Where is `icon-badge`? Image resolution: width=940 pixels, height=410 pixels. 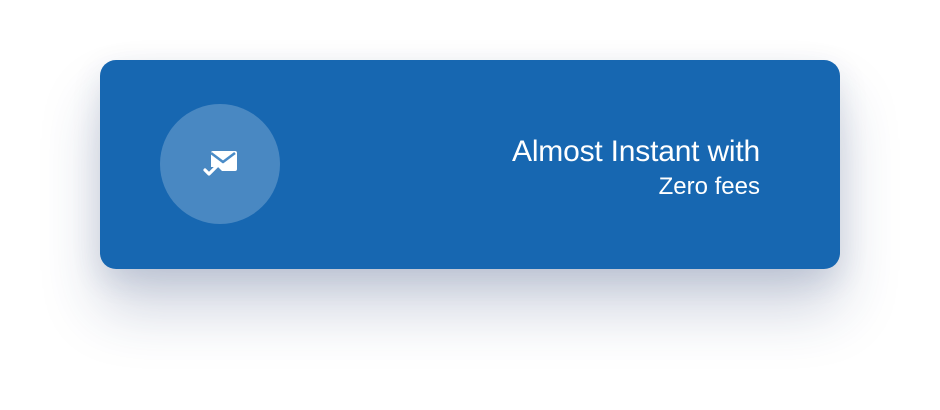
icon-badge is located at coordinates (220, 164).